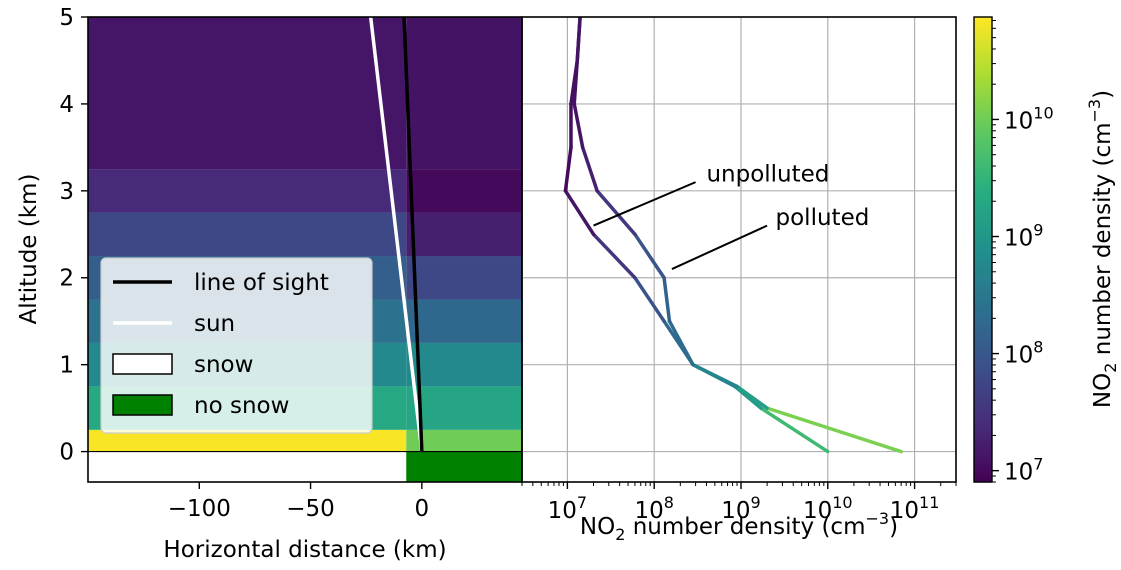 The height and width of the screenshot is (570, 1121). What do you see at coordinates (236, 345) in the screenshot?
I see `legend-box` at bounding box center [236, 345].